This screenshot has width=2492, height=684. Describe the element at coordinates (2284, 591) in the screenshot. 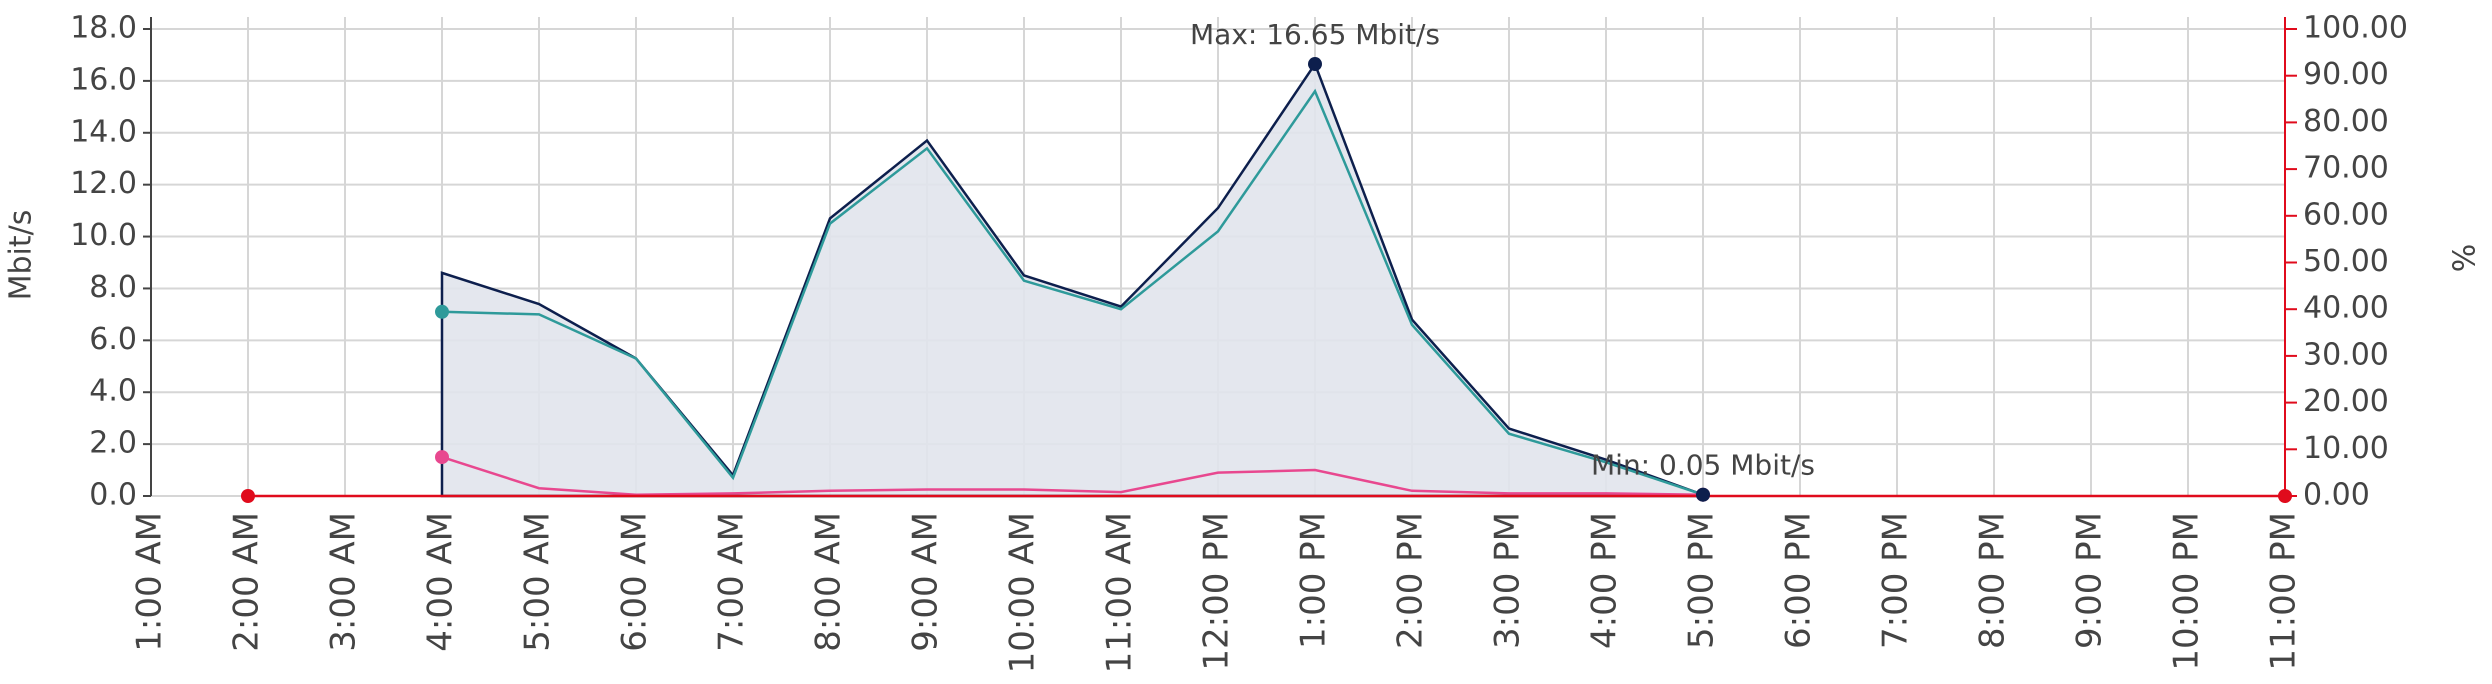

I see `x-tick-label: 11:00 PM` at that location.